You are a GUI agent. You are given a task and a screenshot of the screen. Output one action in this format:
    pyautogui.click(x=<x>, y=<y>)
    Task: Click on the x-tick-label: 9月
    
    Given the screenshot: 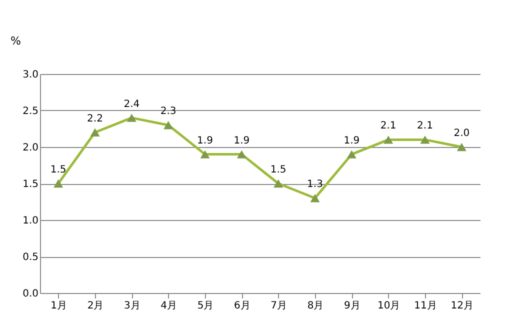 What is the action you would take?
    pyautogui.click(x=352, y=306)
    